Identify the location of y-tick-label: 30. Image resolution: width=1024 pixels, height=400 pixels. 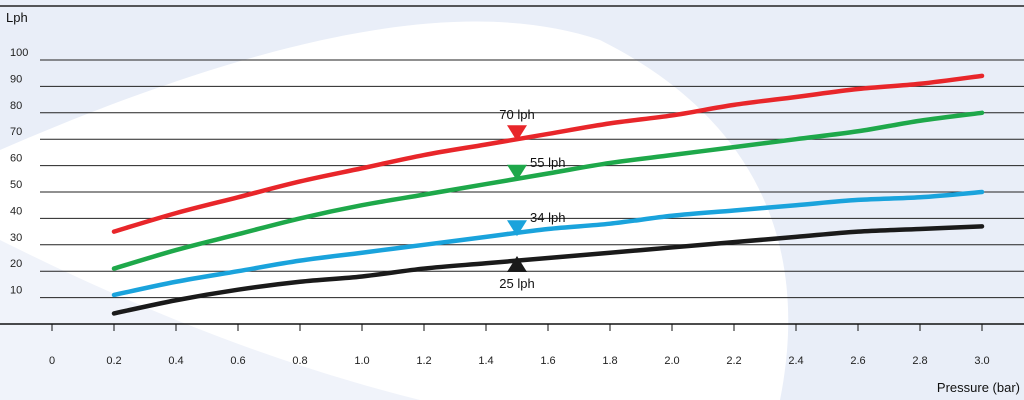
(16, 238).